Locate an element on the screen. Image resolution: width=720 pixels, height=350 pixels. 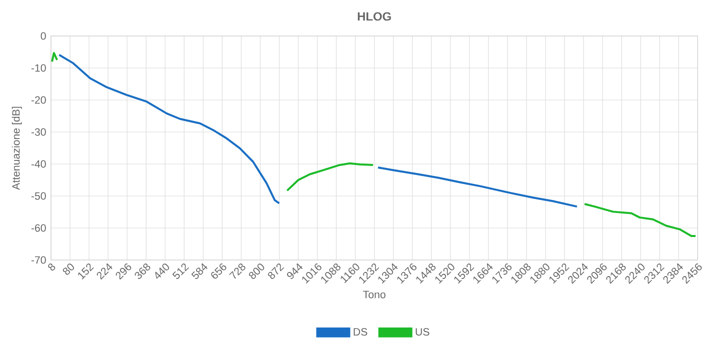
x-tick-label: 152 is located at coordinates (86, 272).